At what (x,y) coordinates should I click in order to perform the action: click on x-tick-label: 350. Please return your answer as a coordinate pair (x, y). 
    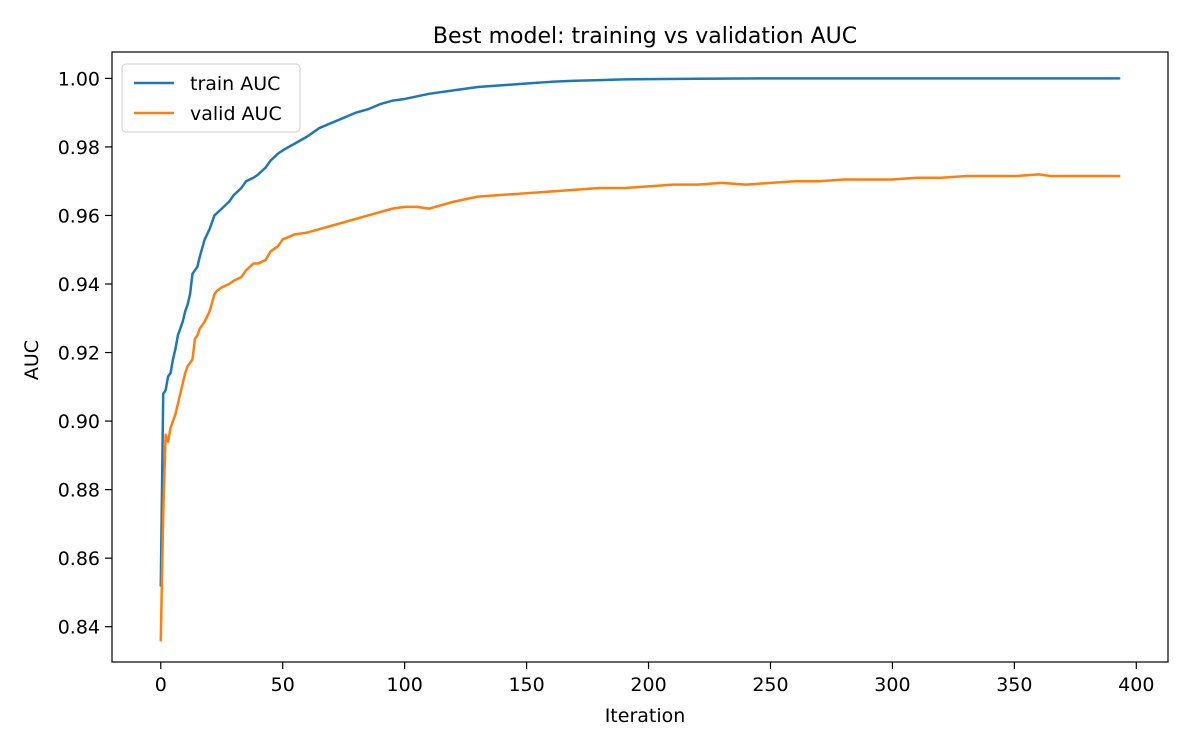
    Looking at the image, I should click on (1014, 685).